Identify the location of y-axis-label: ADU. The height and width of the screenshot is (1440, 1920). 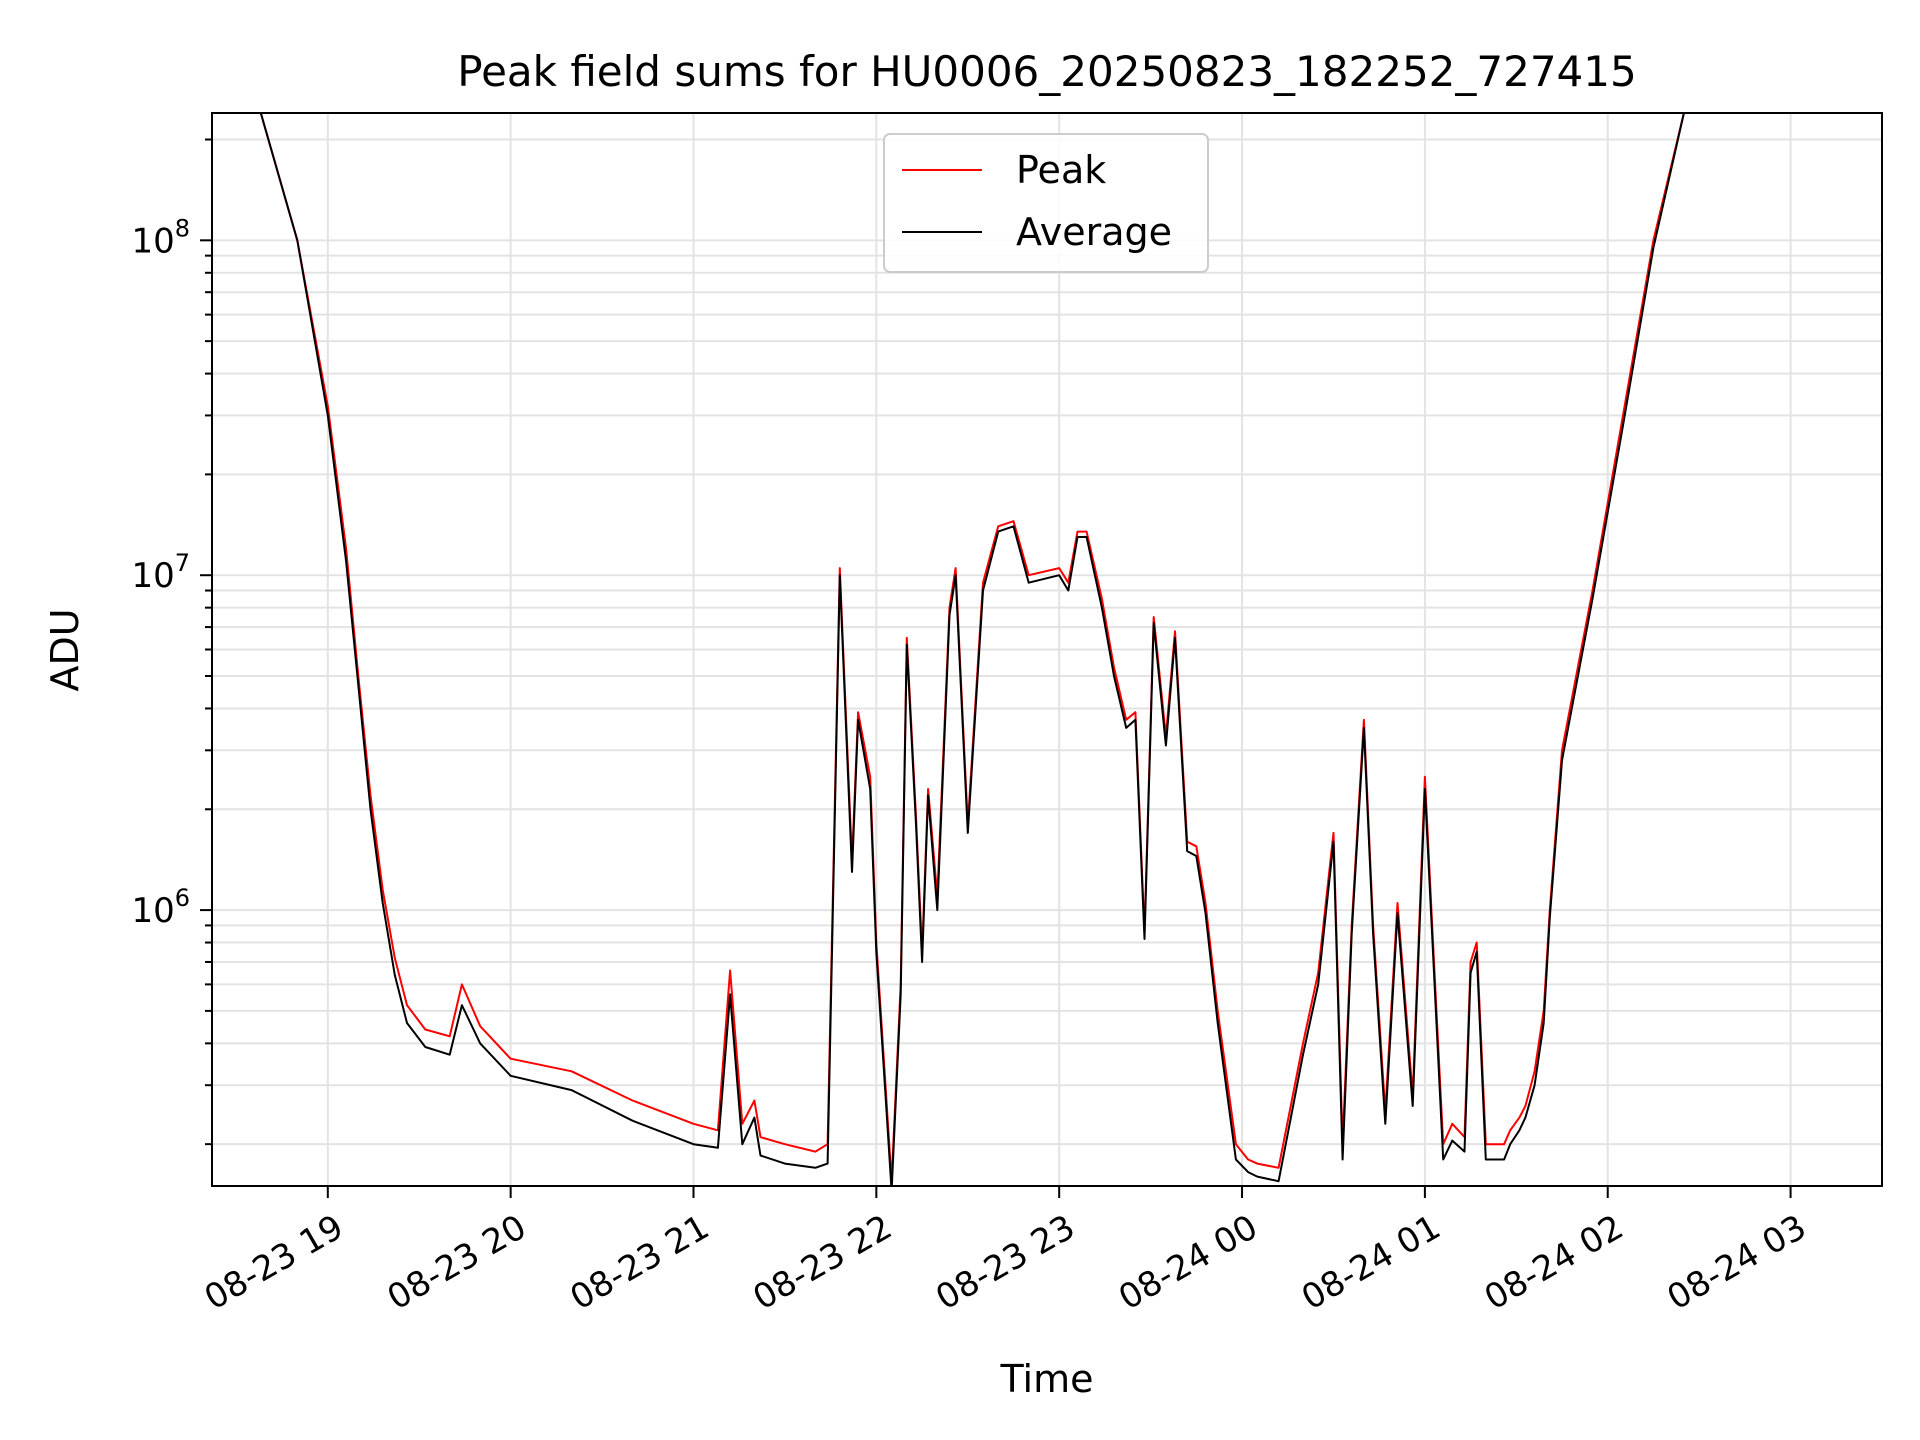
(65, 649).